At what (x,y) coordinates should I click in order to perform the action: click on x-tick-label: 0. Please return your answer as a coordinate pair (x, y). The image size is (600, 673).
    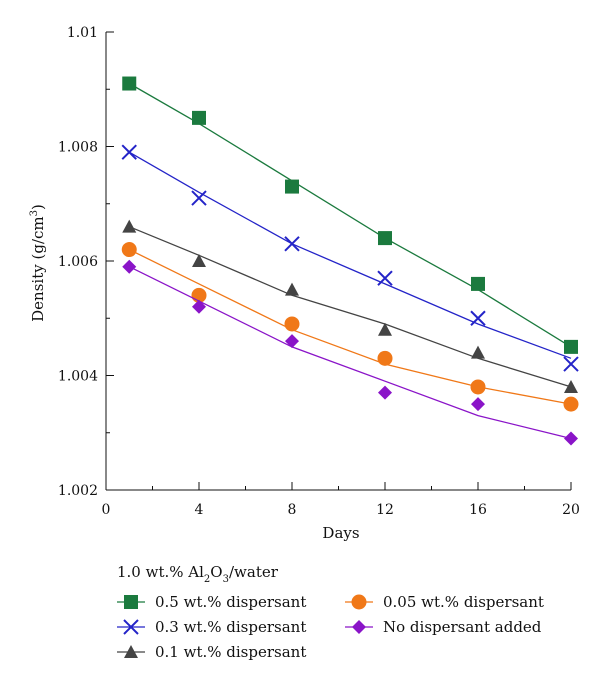
    Looking at the image, I should click on (106, 510).